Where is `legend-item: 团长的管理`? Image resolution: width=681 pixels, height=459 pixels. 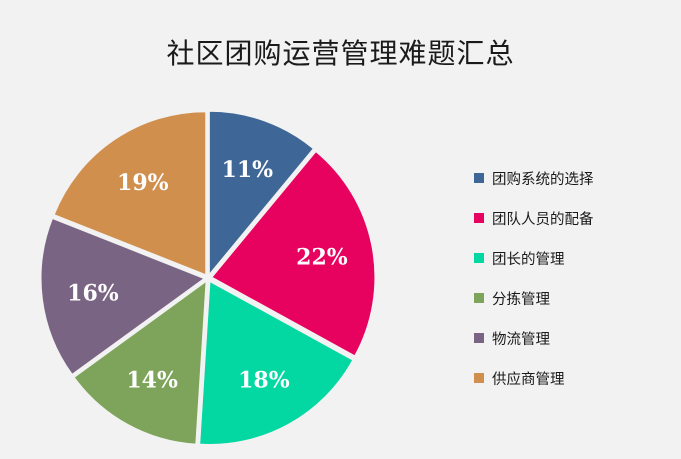
legend-item: 团长的管理 is located at coordinates (534, 258).